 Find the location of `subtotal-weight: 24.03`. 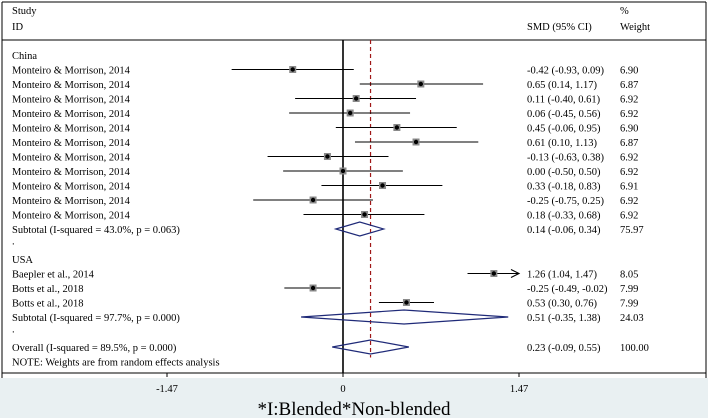

subtotal-weight: 24.03 is located at coordinates (632, 318).